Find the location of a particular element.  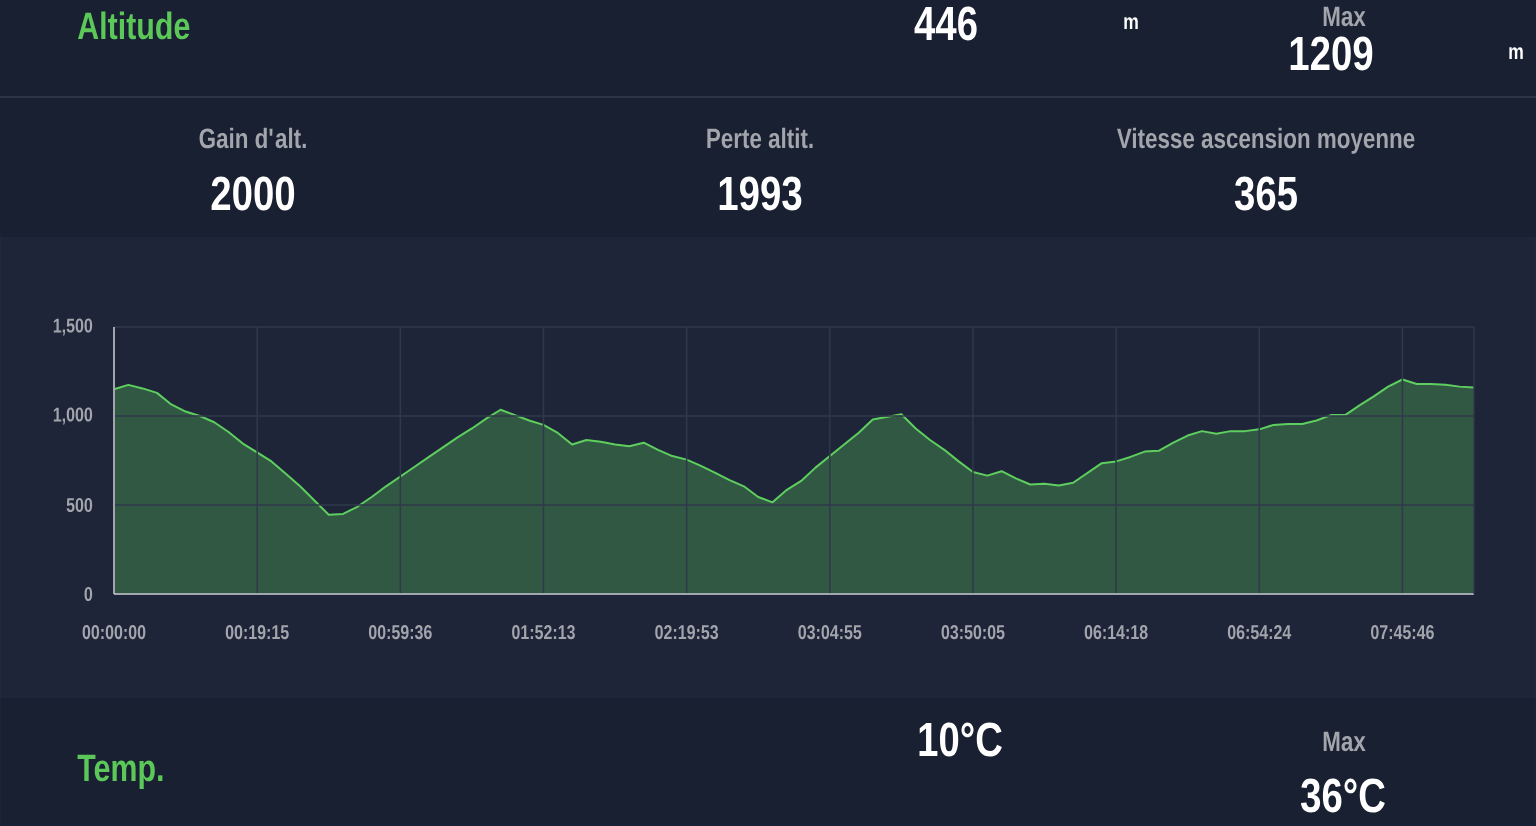

x-tick-label: 07:45:46 is located at coordinates (1402, 632).